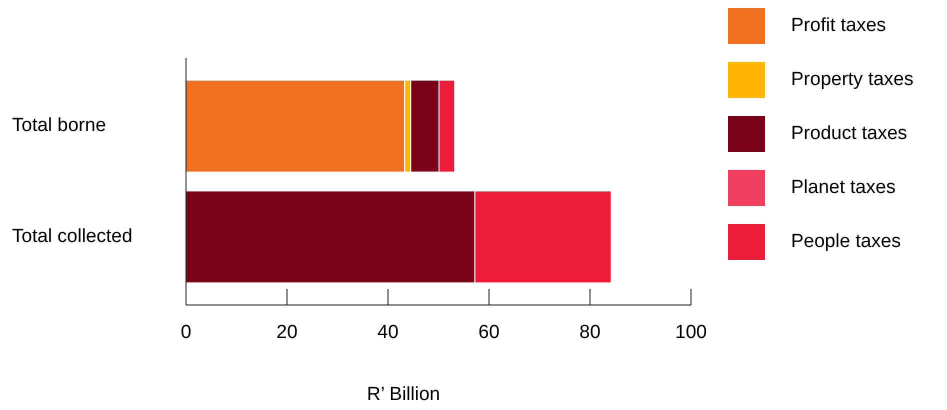 The width and height of the screenshot is (947, 410). Describe the element at coordinates (72, 236) in the screenshot. I see `y-tick-label: Total collected` at that location.